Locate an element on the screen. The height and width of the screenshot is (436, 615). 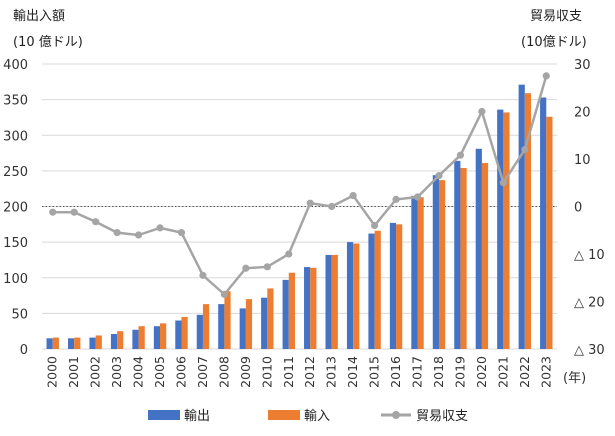
left-tick-label: 200 is located at coordinates (15, 208).